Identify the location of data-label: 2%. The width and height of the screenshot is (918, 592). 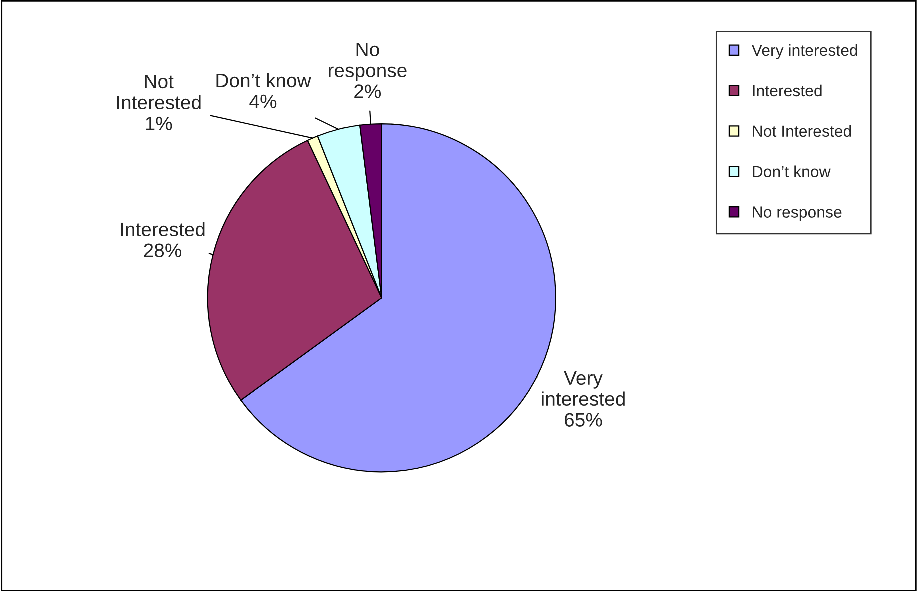
(368, 91).